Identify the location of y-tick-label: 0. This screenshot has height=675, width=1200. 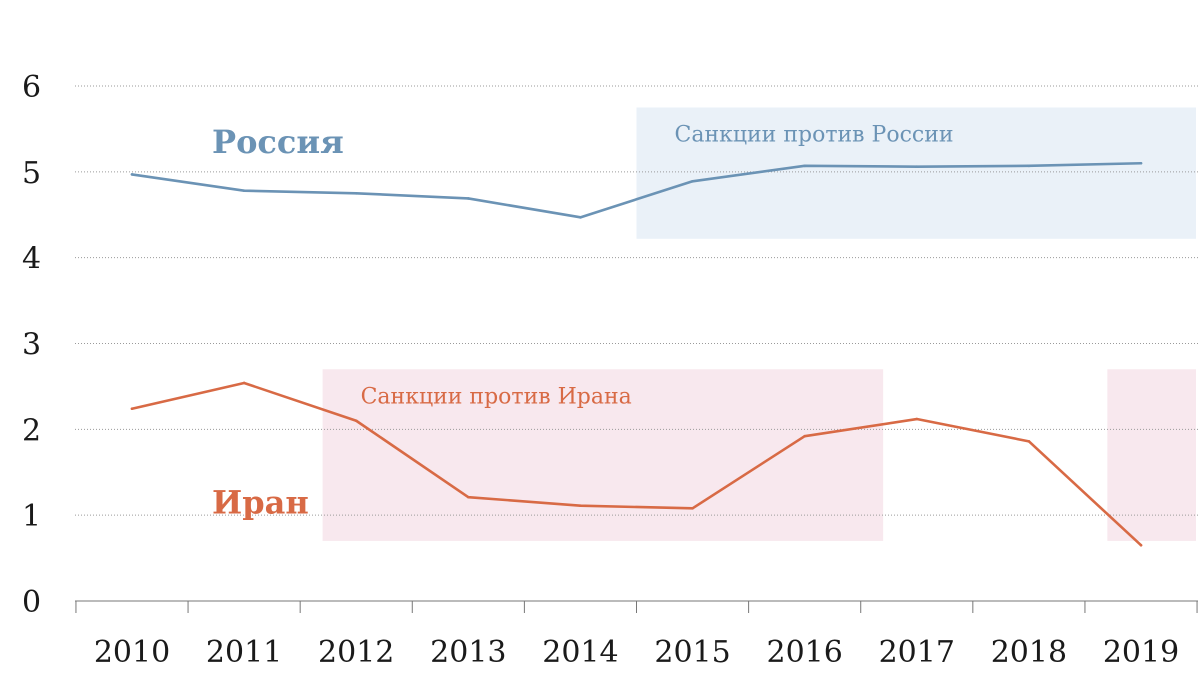
(31, 602).